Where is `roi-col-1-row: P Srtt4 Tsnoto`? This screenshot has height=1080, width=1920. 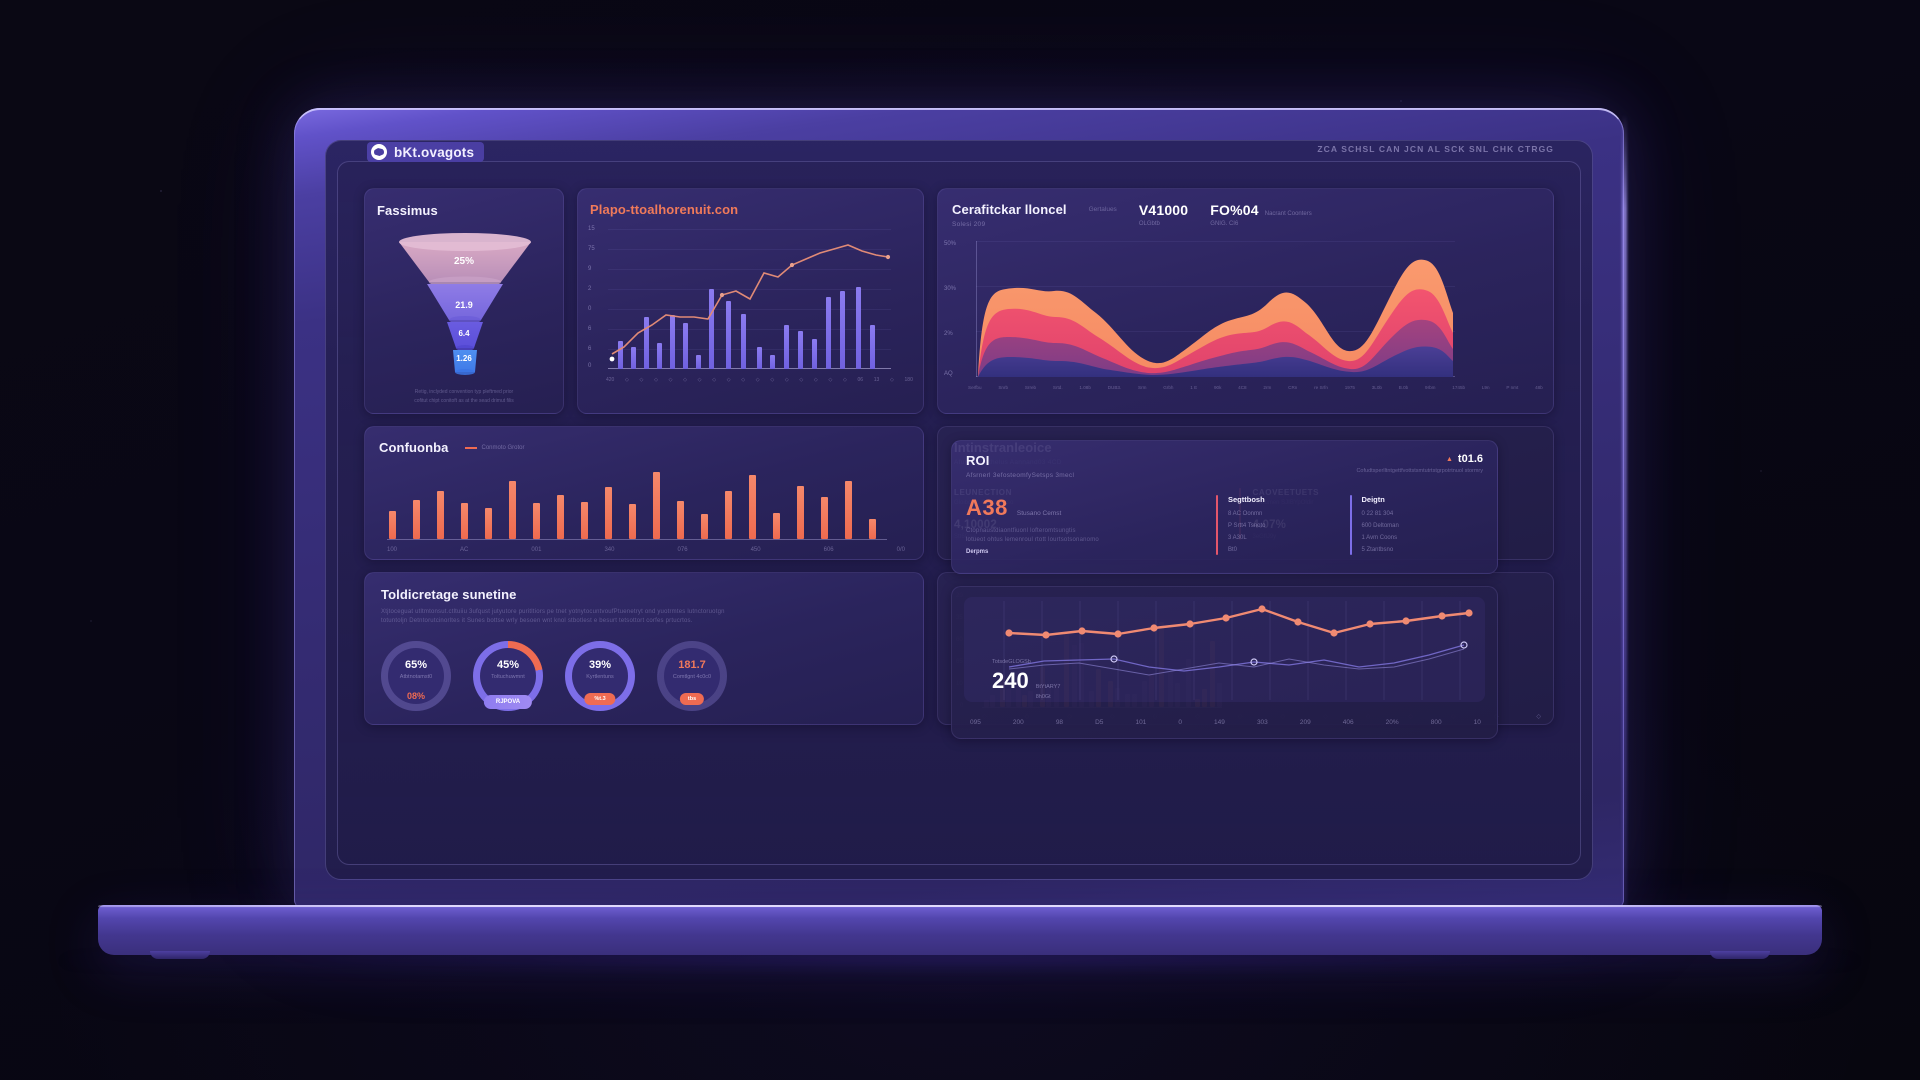
roi-col-1-row: P Srtt4 Tsnoto is located at coordinates (1247, 526).